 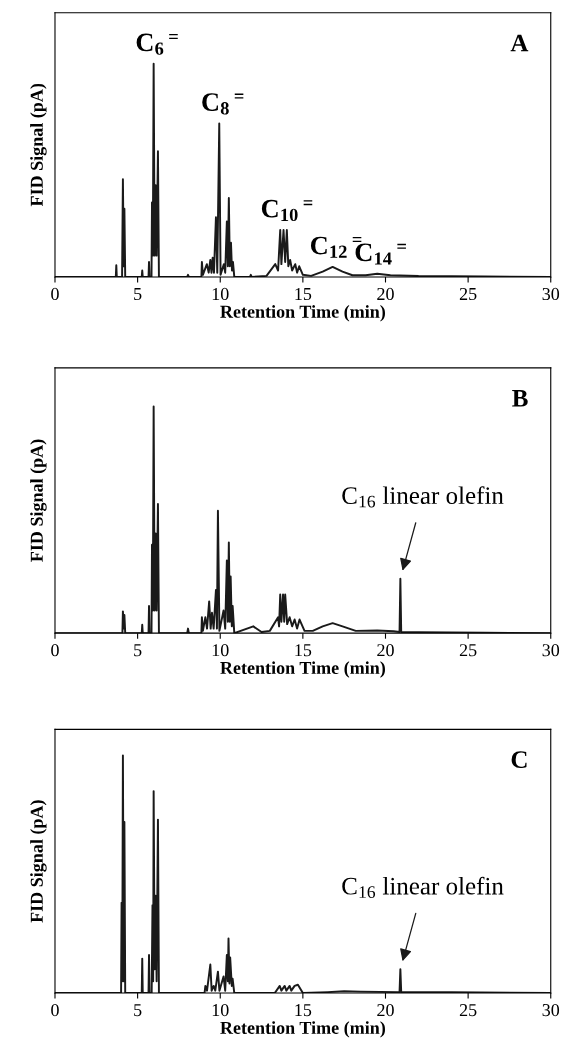 I want to click on annotation: C$_{8}$$^{=}$, so click(x=223, y=104).